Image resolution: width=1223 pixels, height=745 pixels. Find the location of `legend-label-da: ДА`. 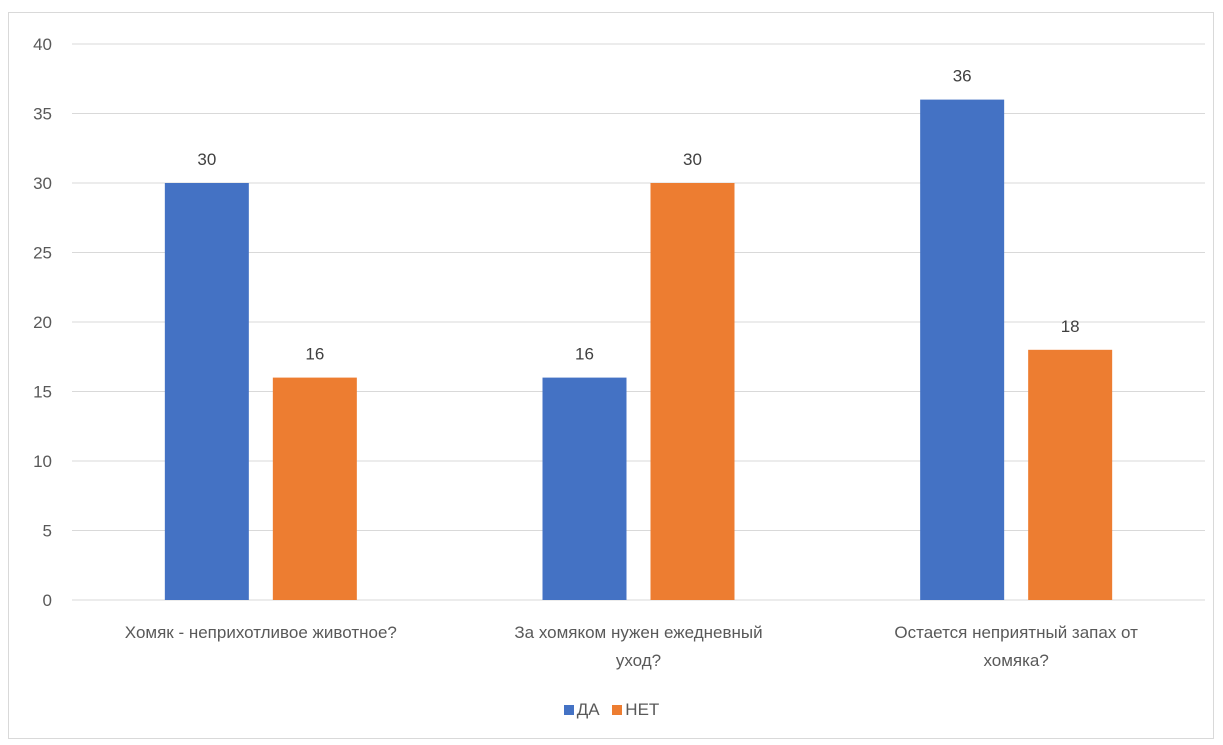

legend-label-da: ДА is located at coordinates (588, 709).